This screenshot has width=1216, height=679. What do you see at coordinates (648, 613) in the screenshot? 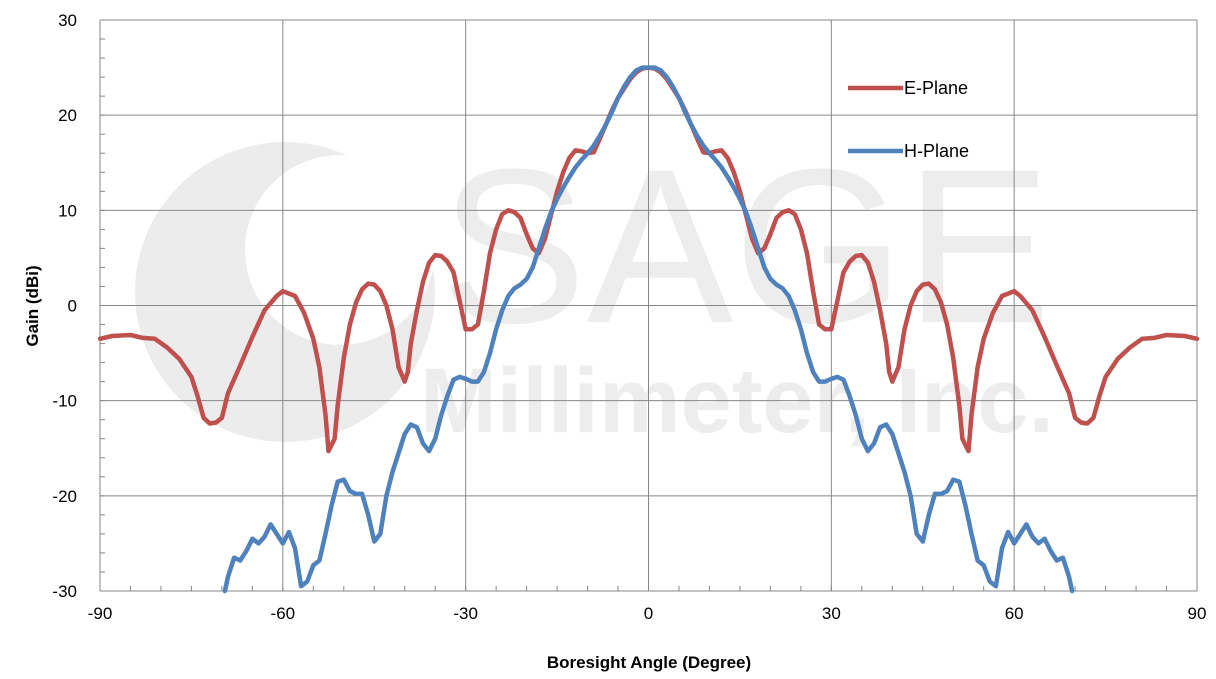
I see `x-tick-label: 0` at bounding box center [648, 613].